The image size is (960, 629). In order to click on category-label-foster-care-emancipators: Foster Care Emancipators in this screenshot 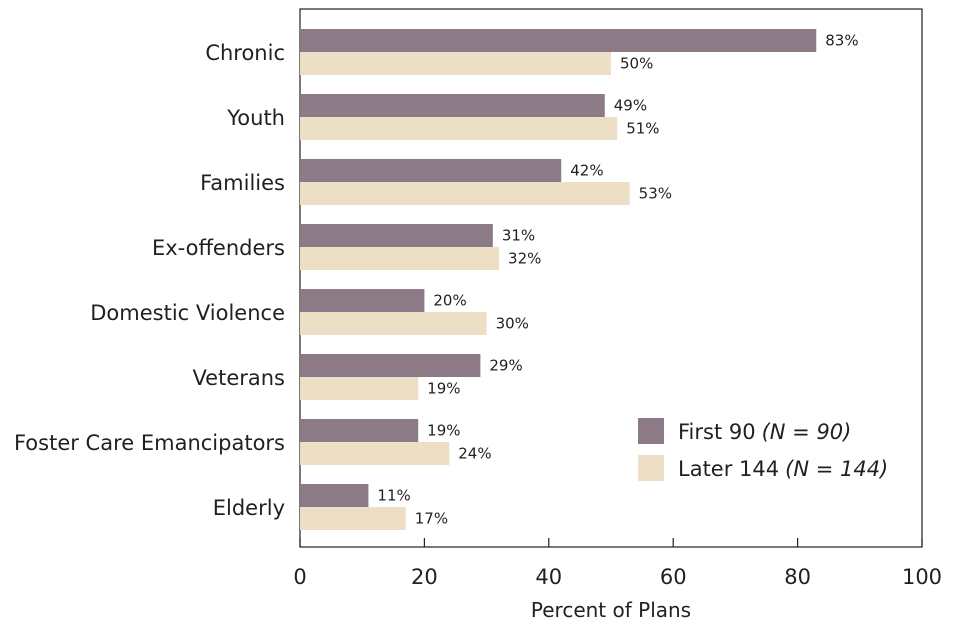, I will do `click(149, 443)`.